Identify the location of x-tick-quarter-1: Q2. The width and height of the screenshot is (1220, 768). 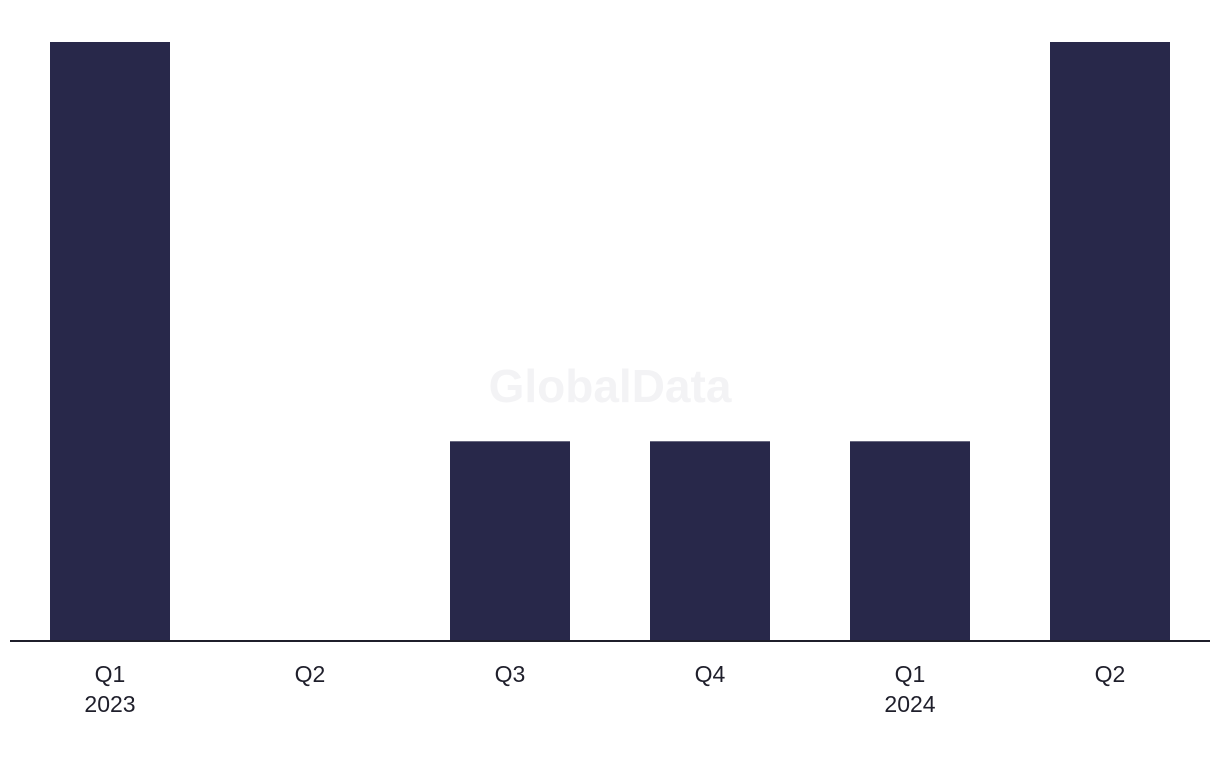
(310, 674).